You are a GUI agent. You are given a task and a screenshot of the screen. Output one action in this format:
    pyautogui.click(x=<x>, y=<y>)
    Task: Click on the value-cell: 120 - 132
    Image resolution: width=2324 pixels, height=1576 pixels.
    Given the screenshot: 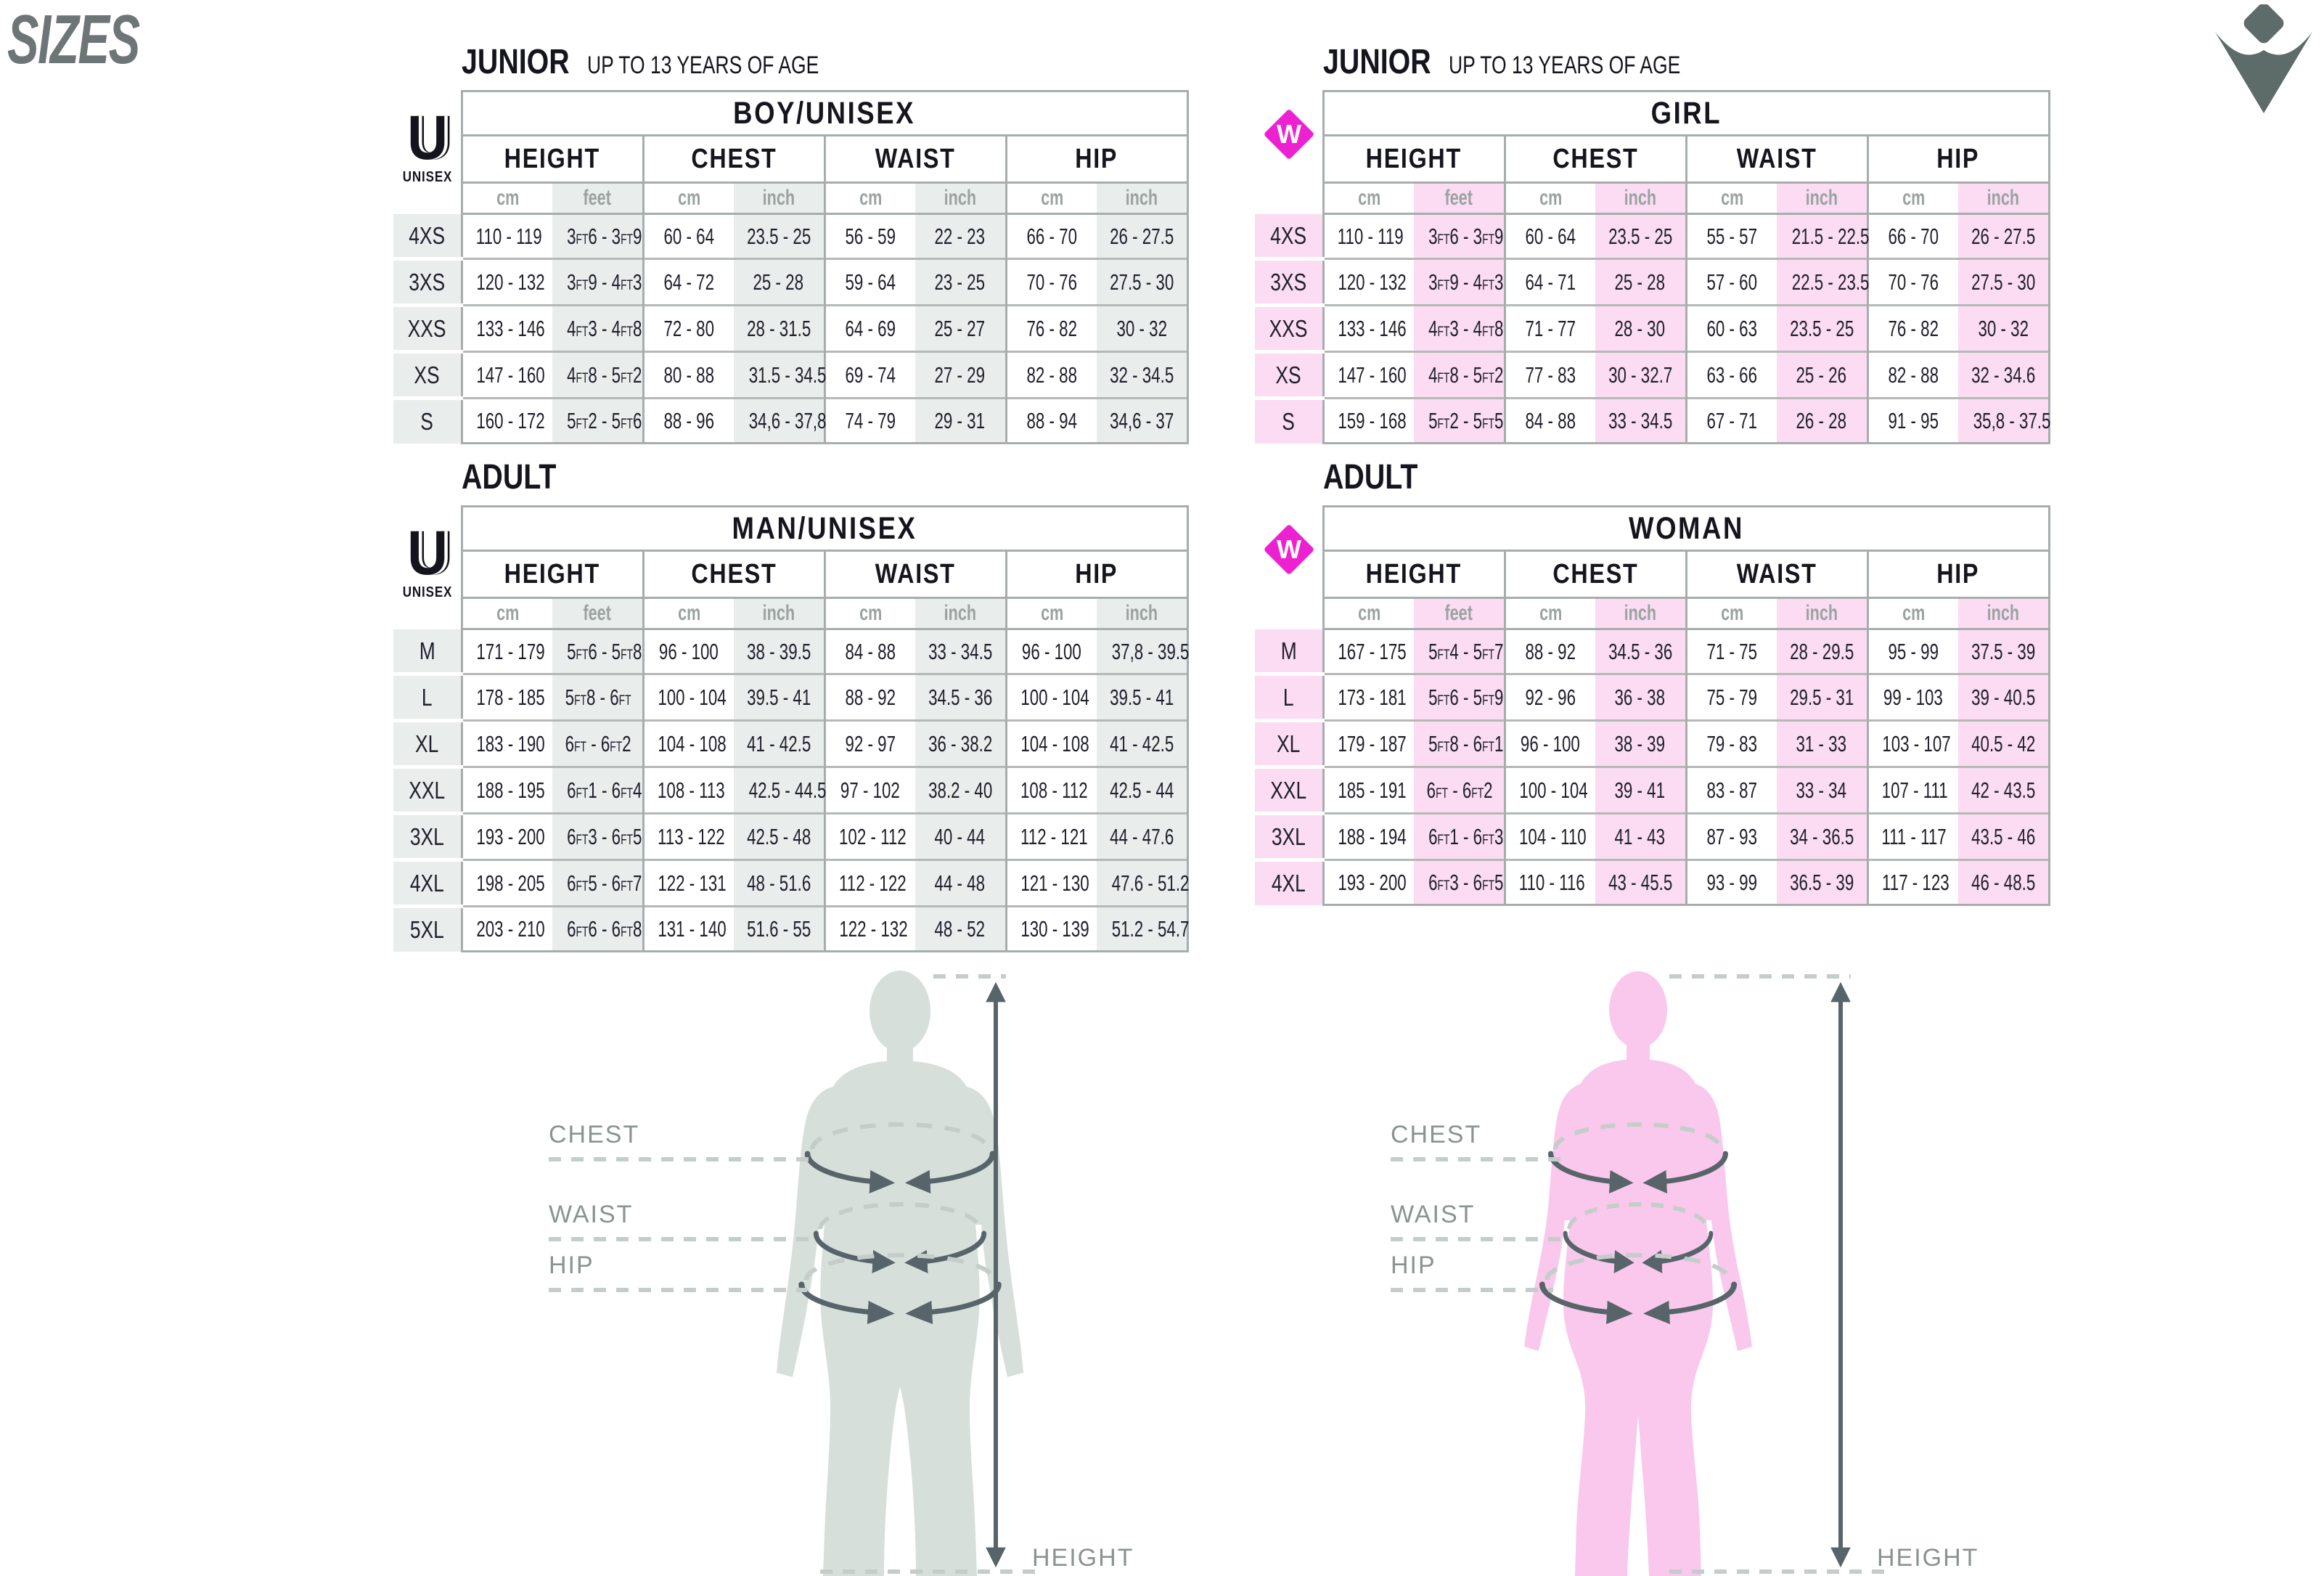 What is the action you would take?
    pyautogui.click(x=1368, y=282)
    